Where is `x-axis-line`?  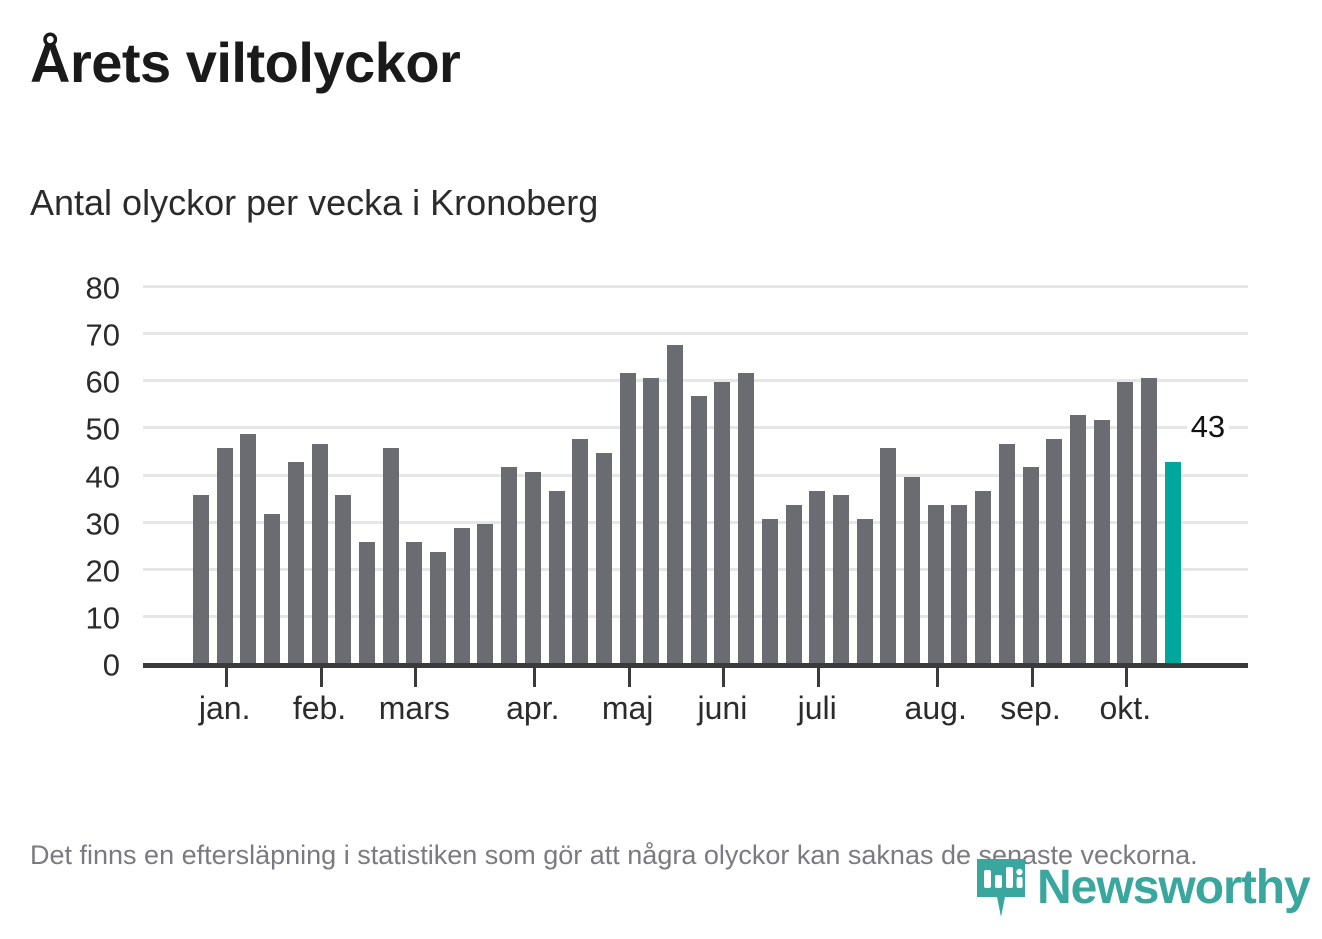 x-axis-line is located at coordinates (695, 665).